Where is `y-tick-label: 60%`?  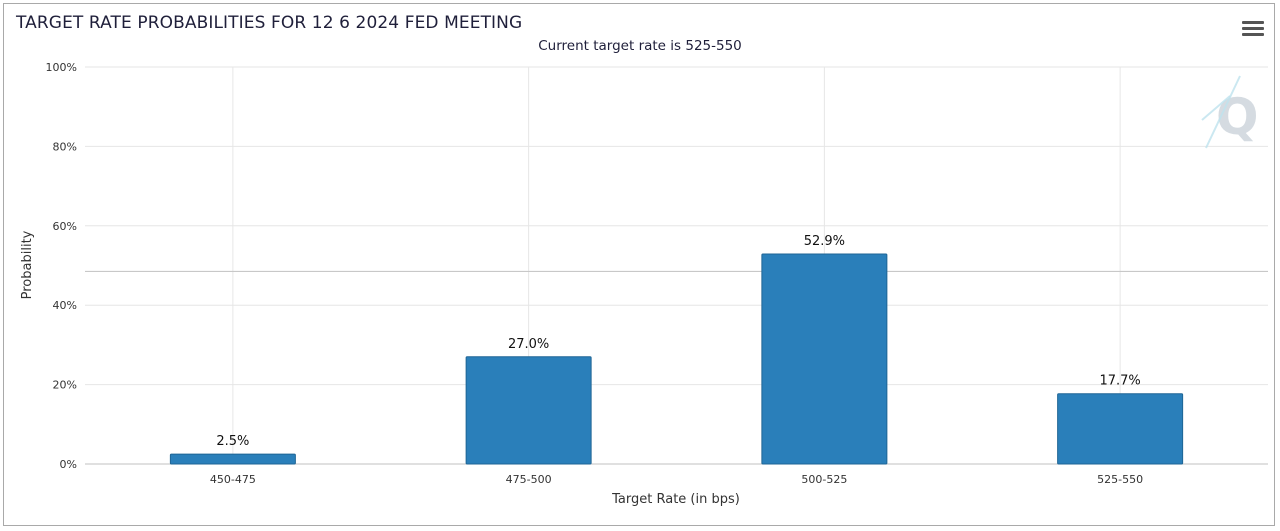
y-tick-label: 60% is located at coordinates (65, 226).